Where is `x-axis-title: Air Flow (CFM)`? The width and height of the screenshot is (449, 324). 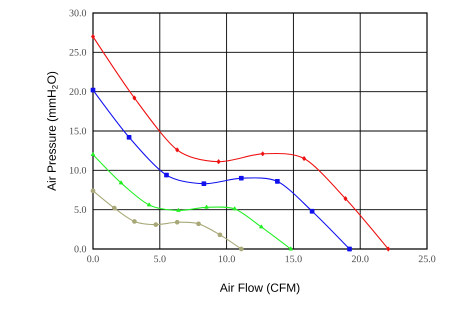
x-axis-title: Air Flow (CFM) is located at coordinates (260, 288).